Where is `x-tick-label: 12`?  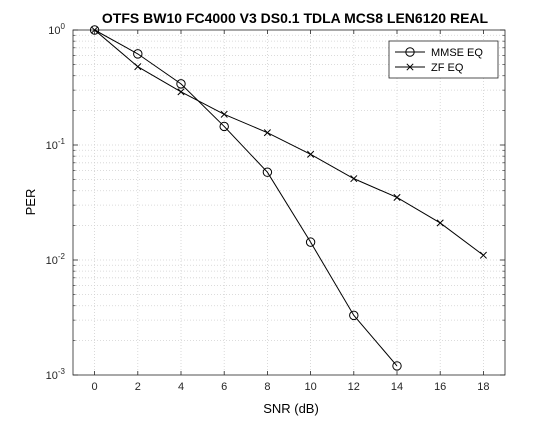
x-tick-label: 12 is located at coordinates (354, 387).